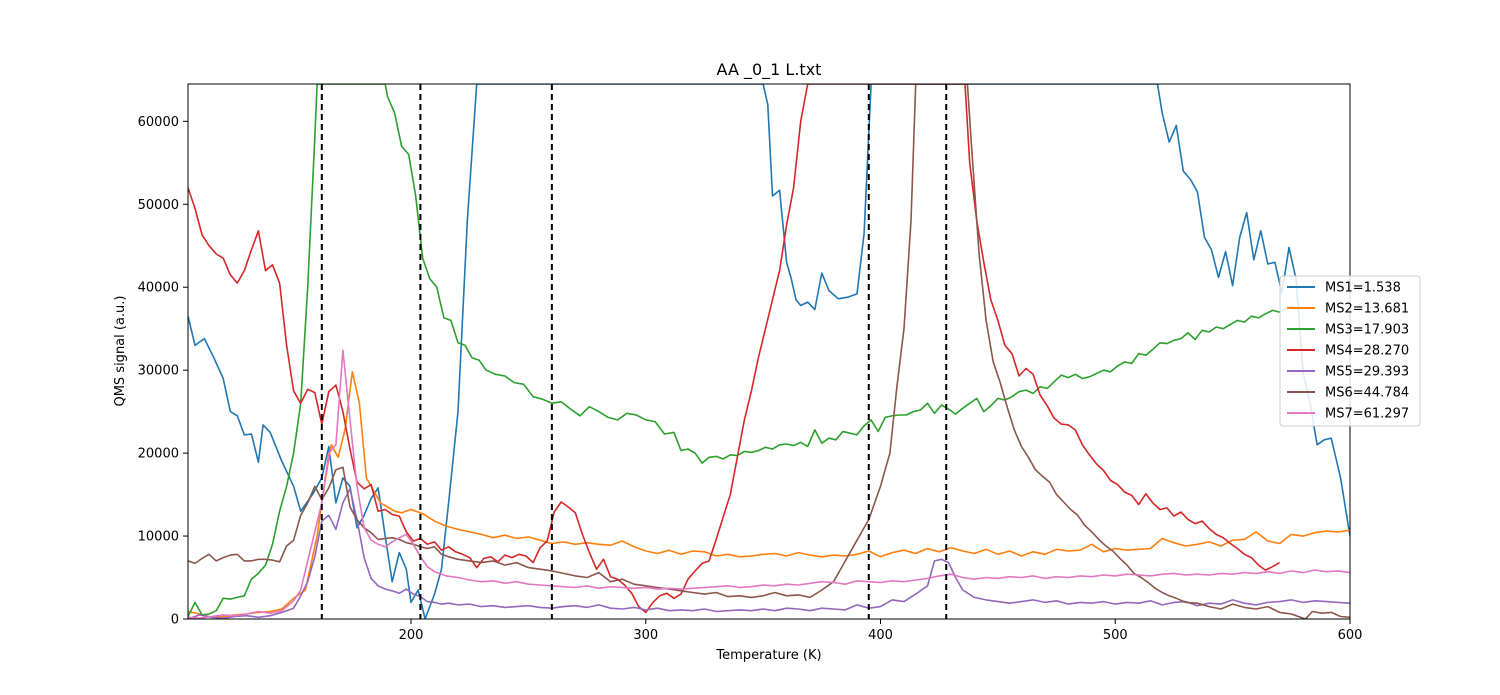 The width and height of the screenshot is (1500, 695). What do you see at coordinates (1367, 330) in the screenshot?
I see `legend-label-ms3: MS3=17.903` at bounding box center [1367, 330].